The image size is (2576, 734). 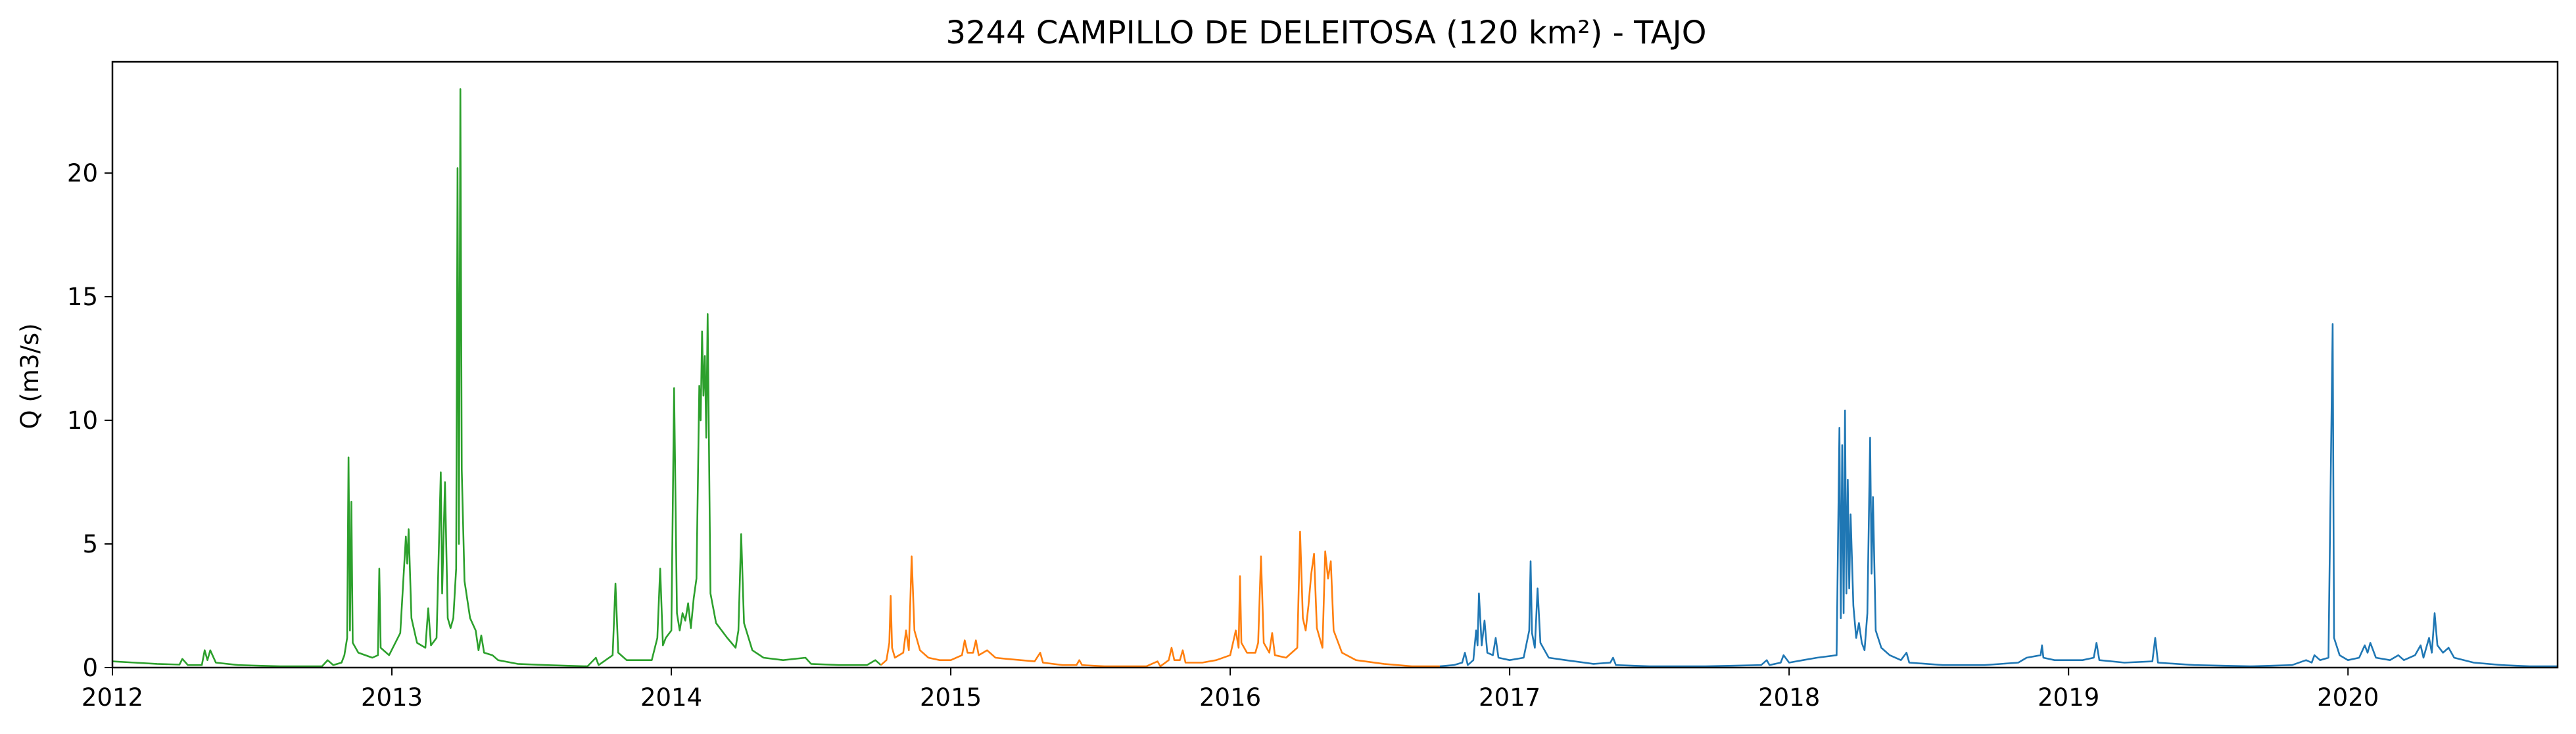 I want to click on y-tick-label: 20, so click(x=83, y=173).